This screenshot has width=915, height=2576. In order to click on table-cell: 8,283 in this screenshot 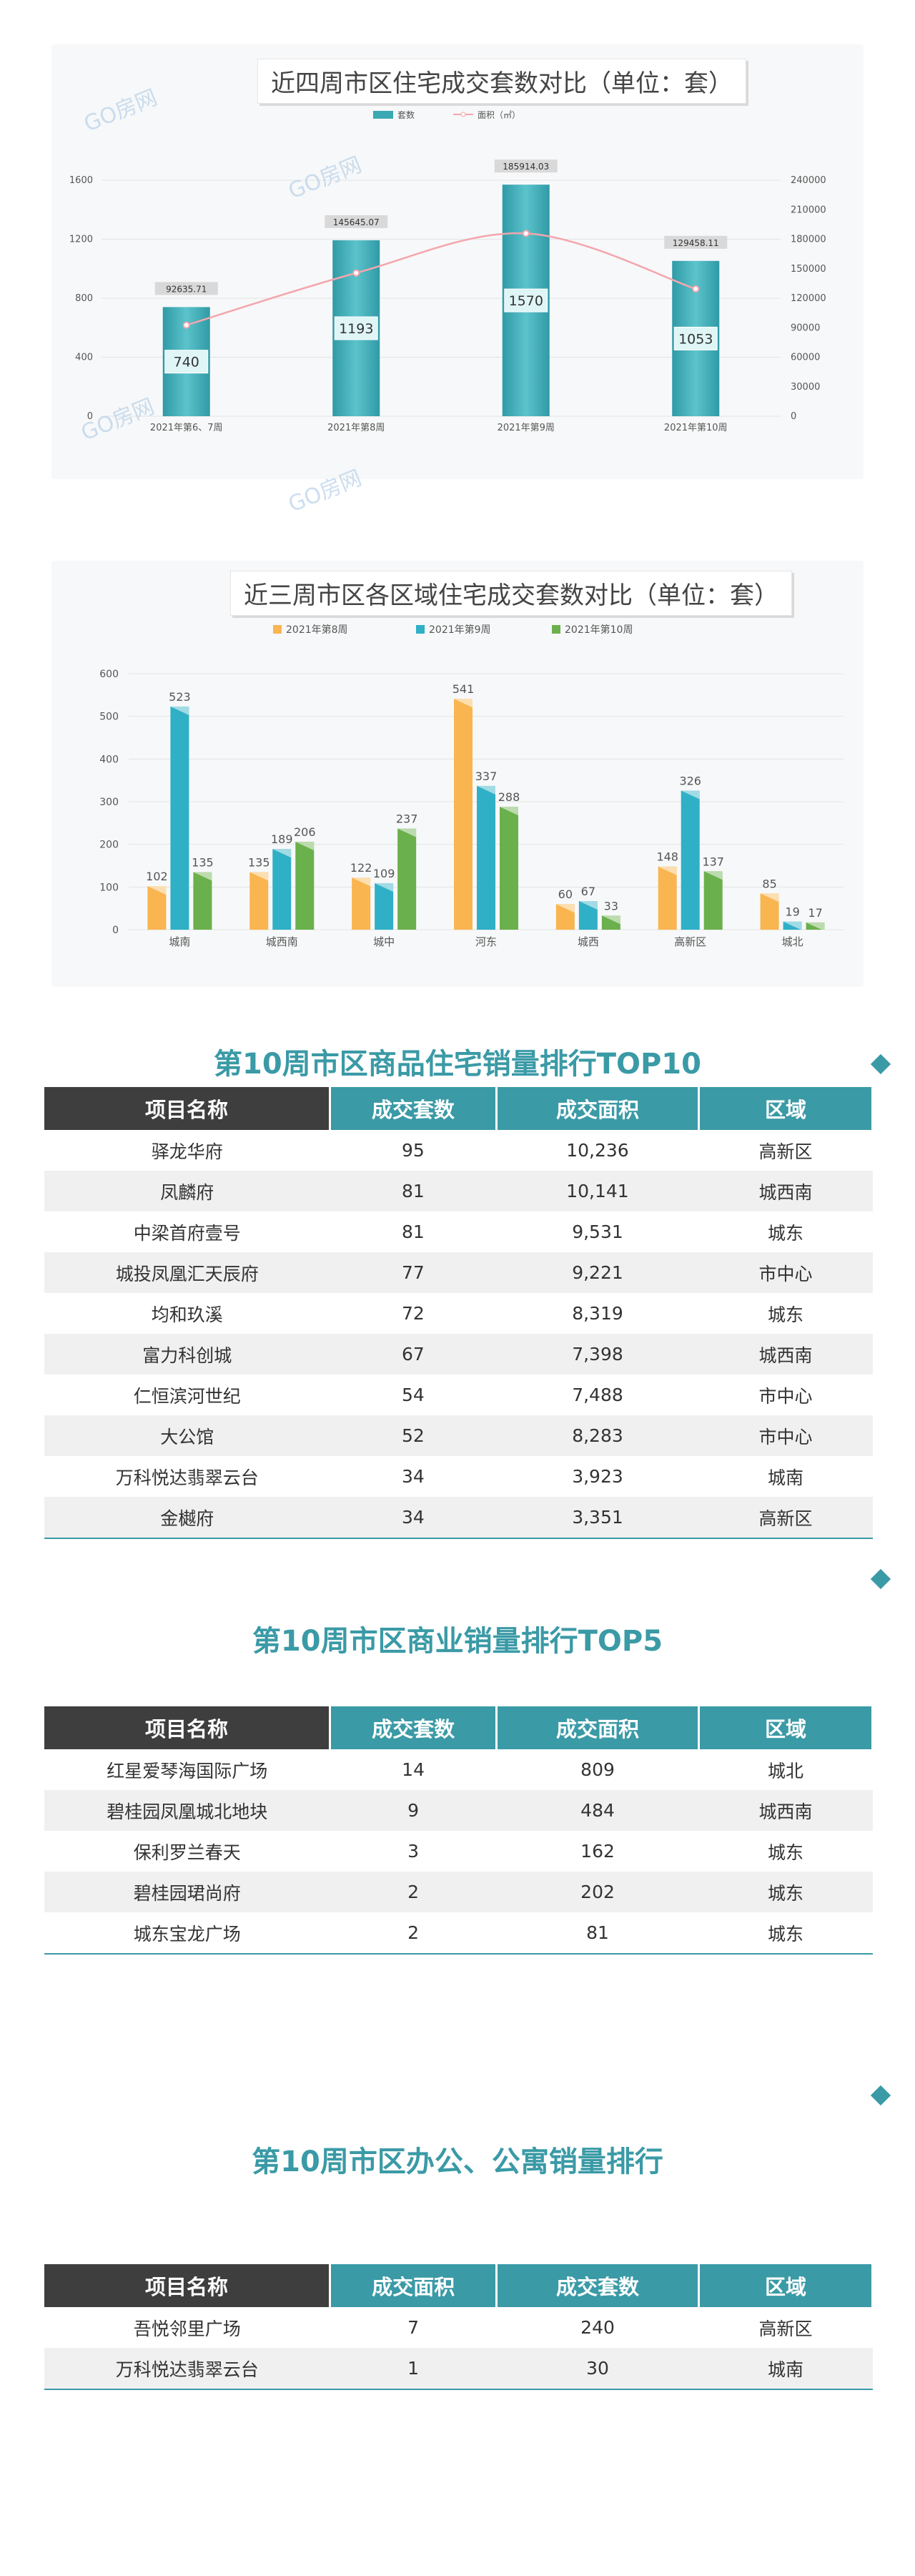, I will do `click(597, 1435)`.